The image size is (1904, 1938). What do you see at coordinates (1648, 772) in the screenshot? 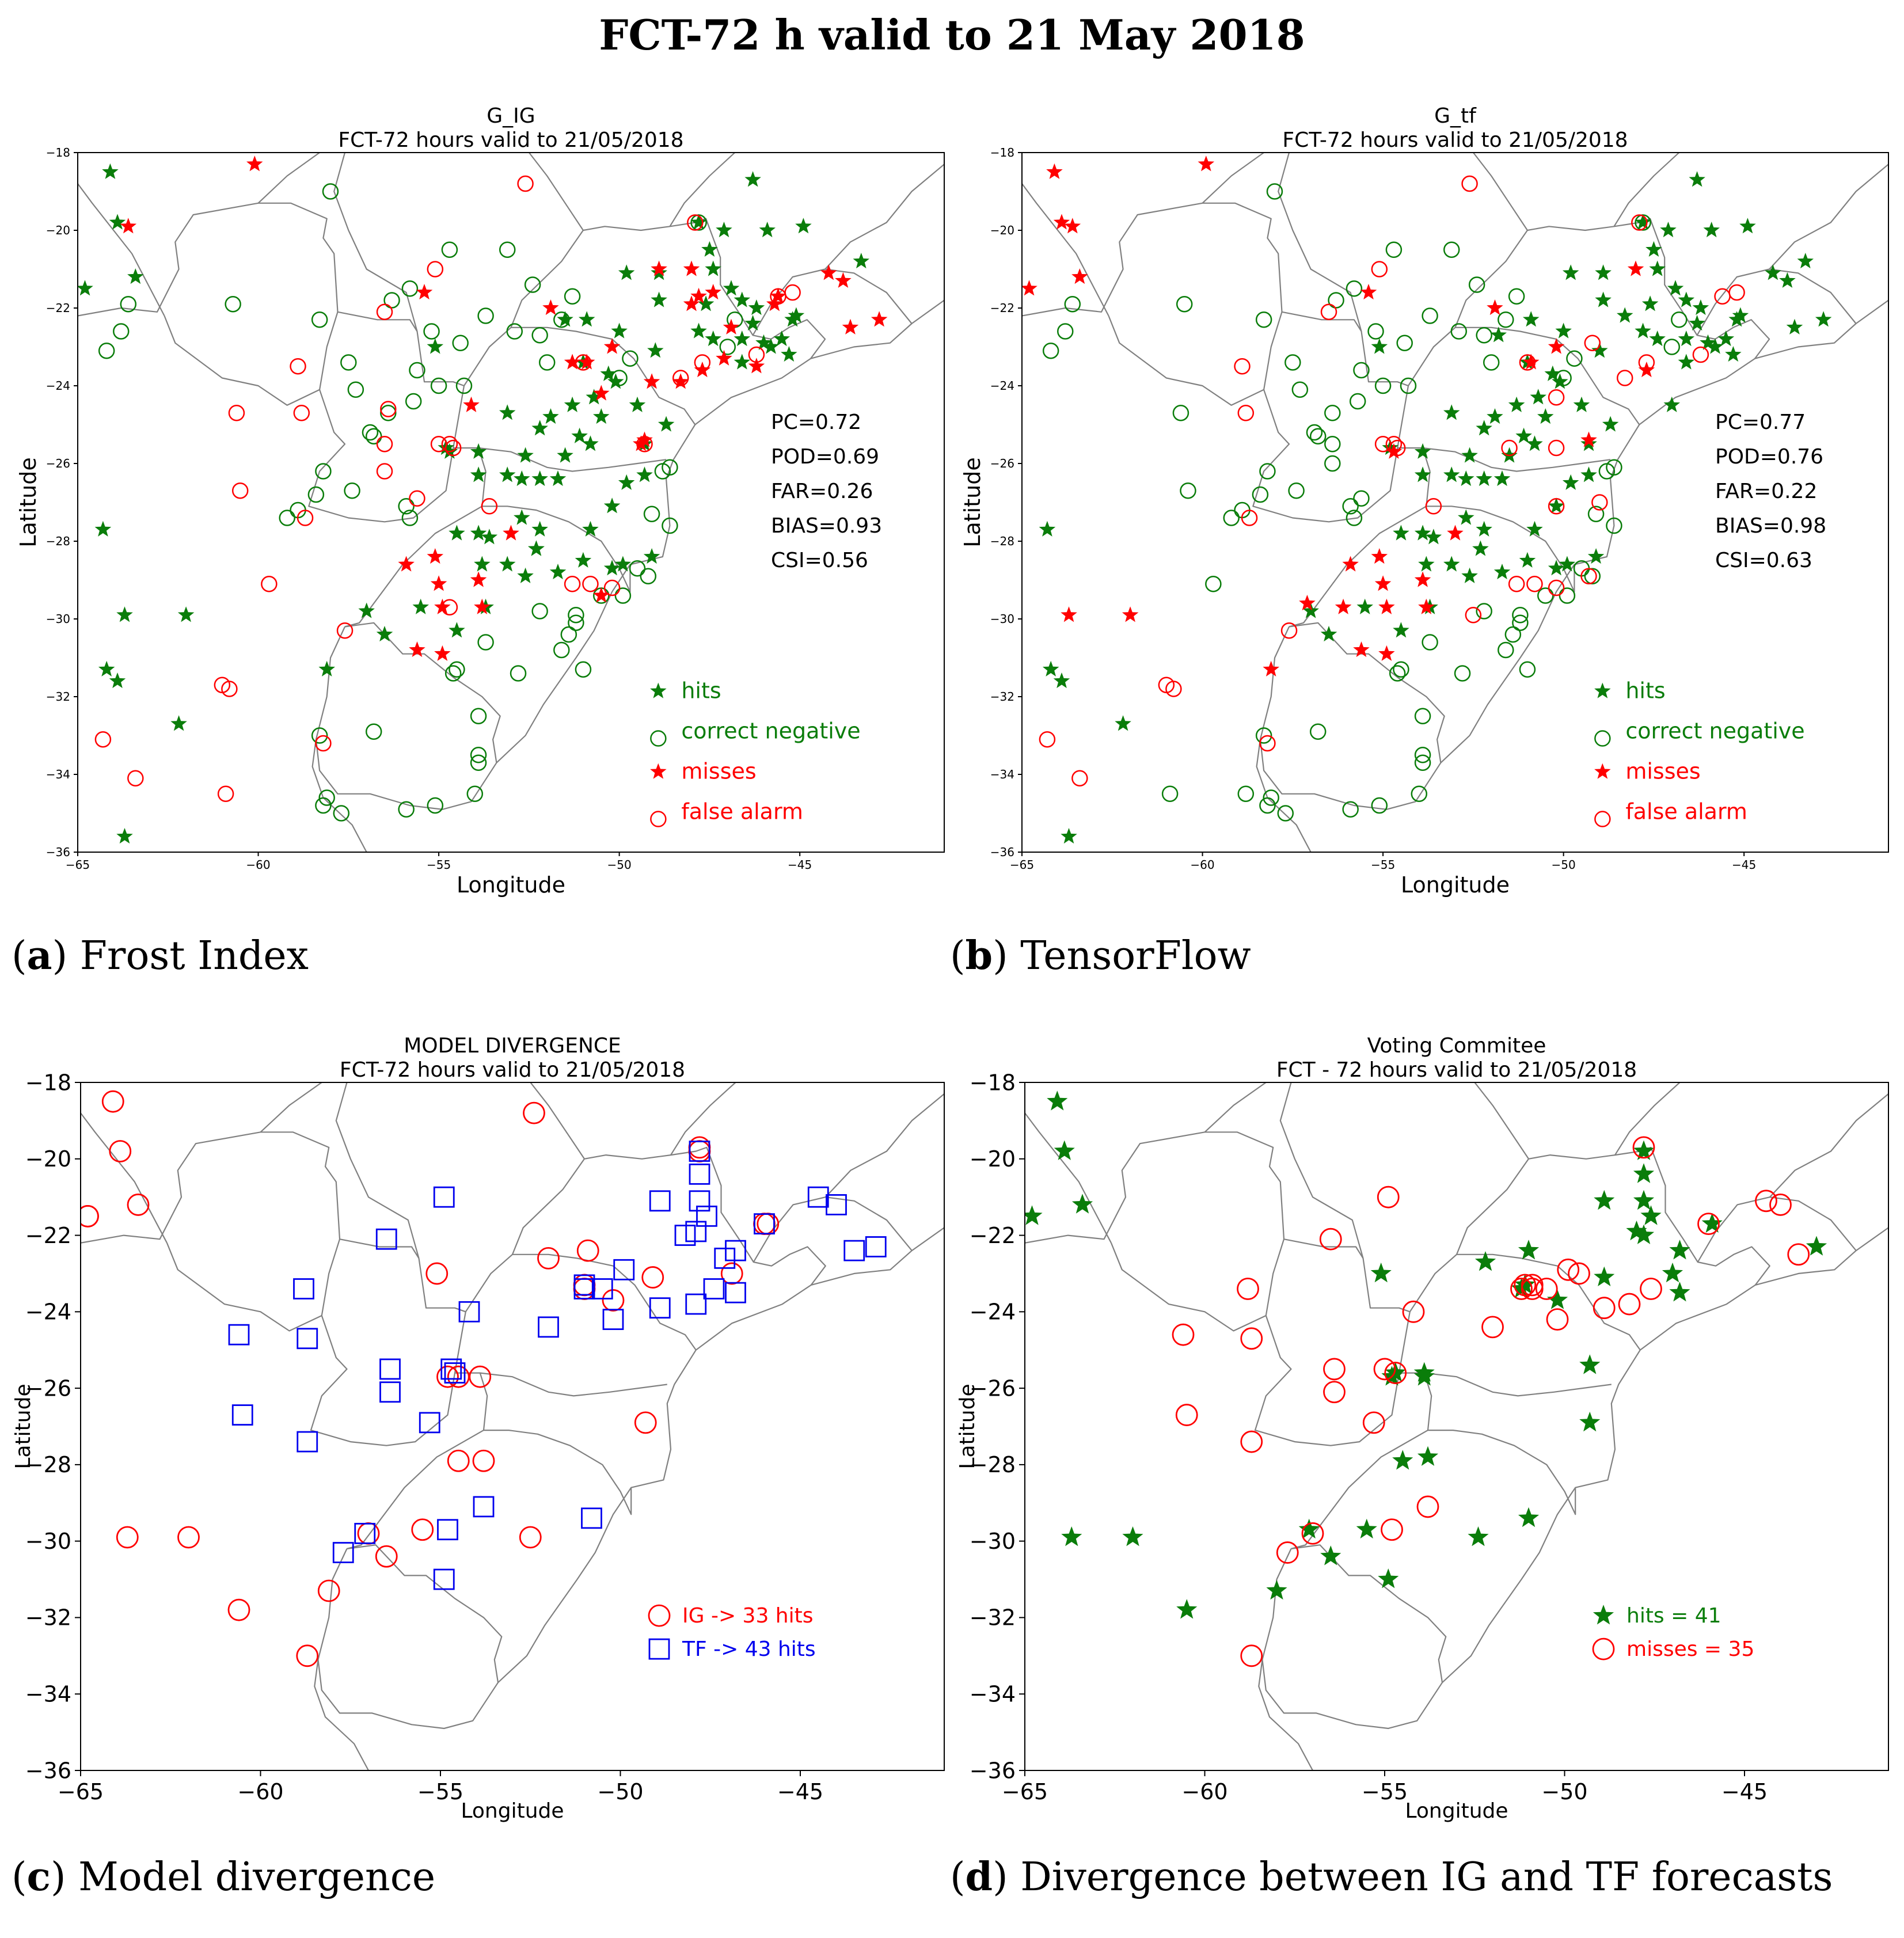
I see `legend-entry: misses` at bounding box center [1648, 772].